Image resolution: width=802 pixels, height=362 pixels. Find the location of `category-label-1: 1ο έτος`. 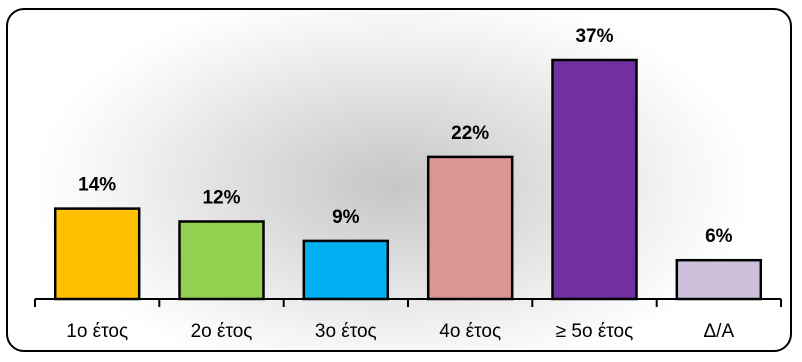

category-label-1: 1ο έτος is located at coordinates (97, 331).